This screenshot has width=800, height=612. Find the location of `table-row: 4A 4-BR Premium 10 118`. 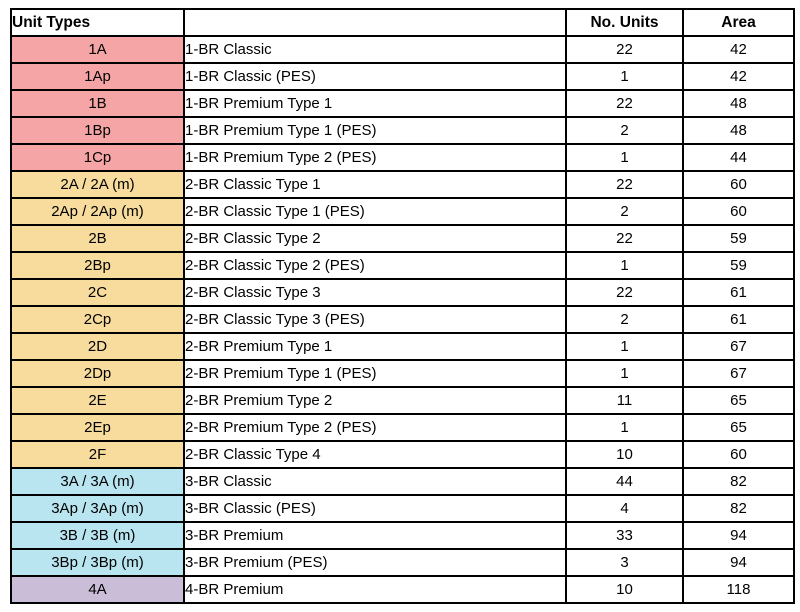

table-row: 4A 4-BR Premium 10 118 is located at coordinates (402, 589).